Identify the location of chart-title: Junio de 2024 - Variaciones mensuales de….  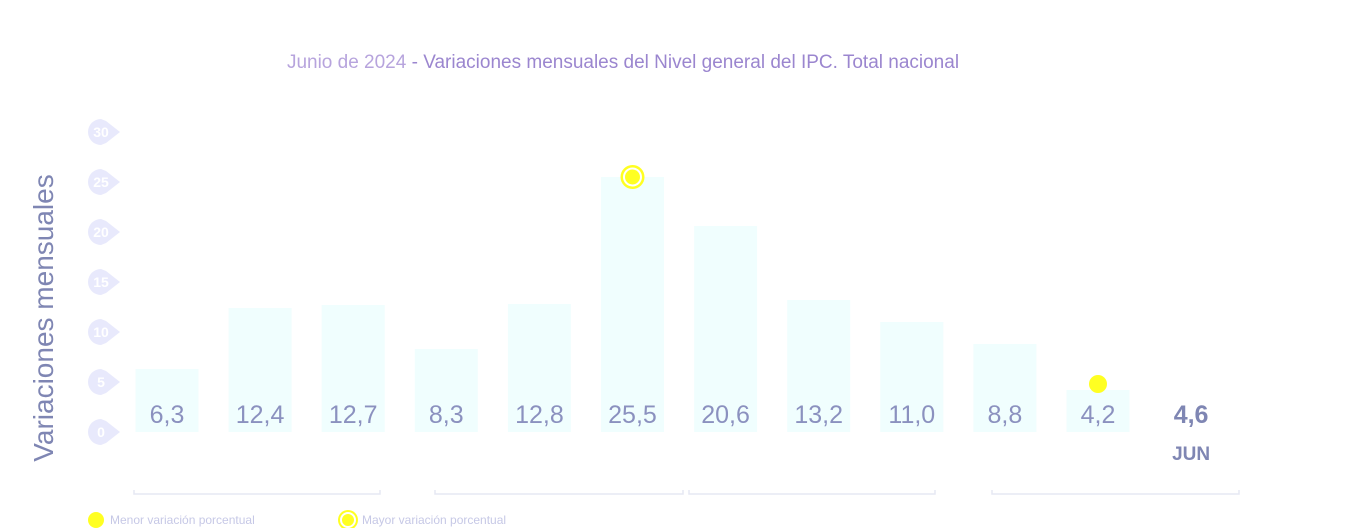
(623, 63).